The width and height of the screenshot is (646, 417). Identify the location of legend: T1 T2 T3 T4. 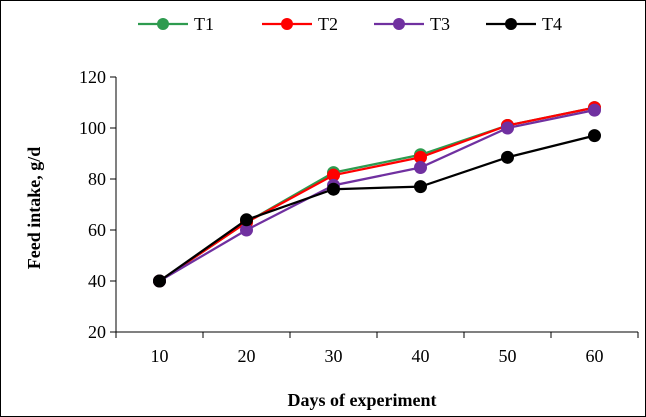
(350, 24).